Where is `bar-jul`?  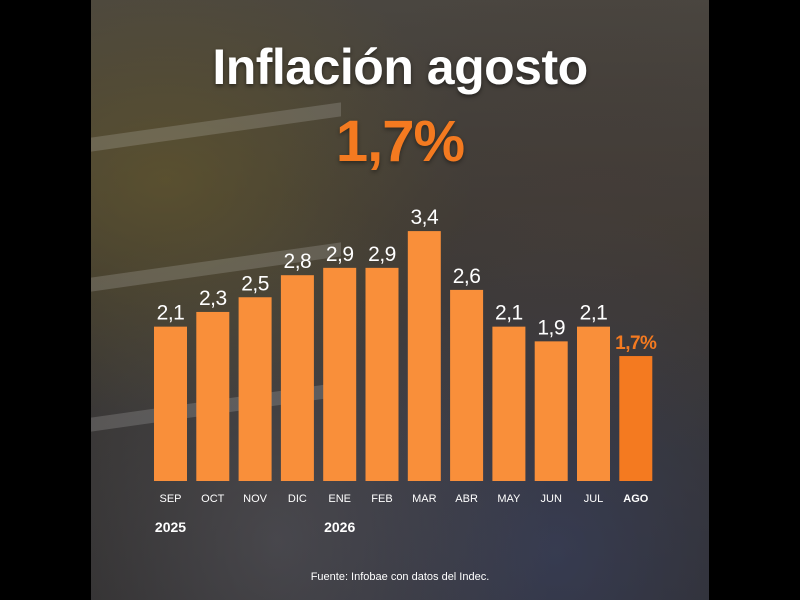 bar-jul is located at coordinates (593, 403).